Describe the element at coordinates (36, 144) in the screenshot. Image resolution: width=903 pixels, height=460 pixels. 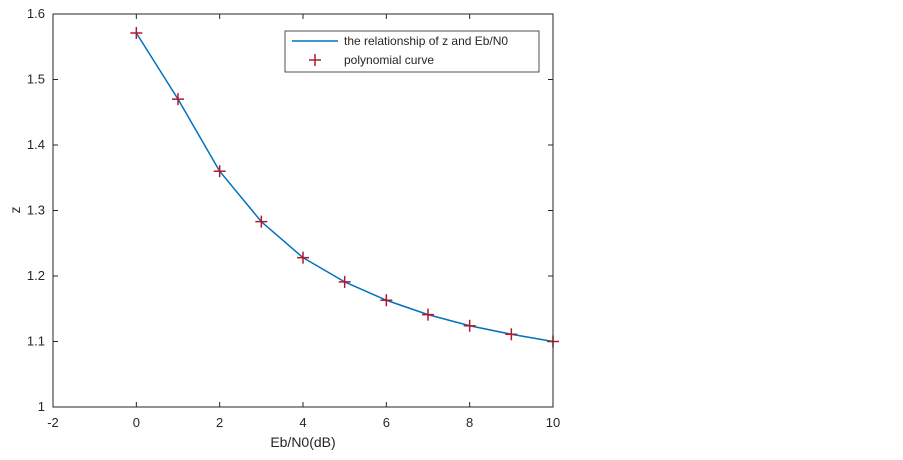
I see `y-tick-label: 1.4` at that location.